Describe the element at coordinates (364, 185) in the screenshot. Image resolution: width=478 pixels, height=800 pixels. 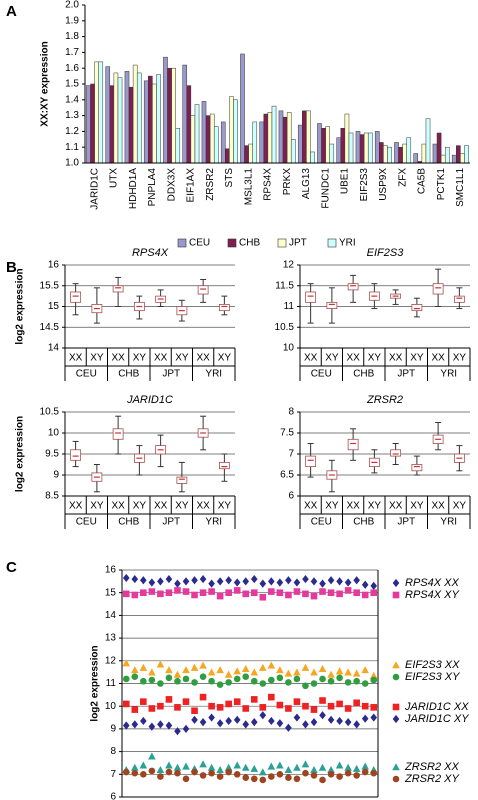
I see `x-tick-label: EIF2S3` at that location.